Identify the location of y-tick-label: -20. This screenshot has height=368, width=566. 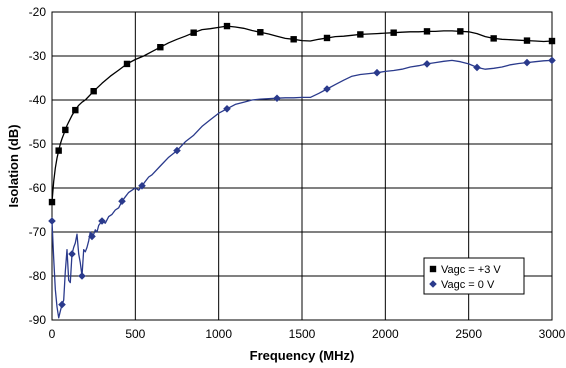
(38, 12).